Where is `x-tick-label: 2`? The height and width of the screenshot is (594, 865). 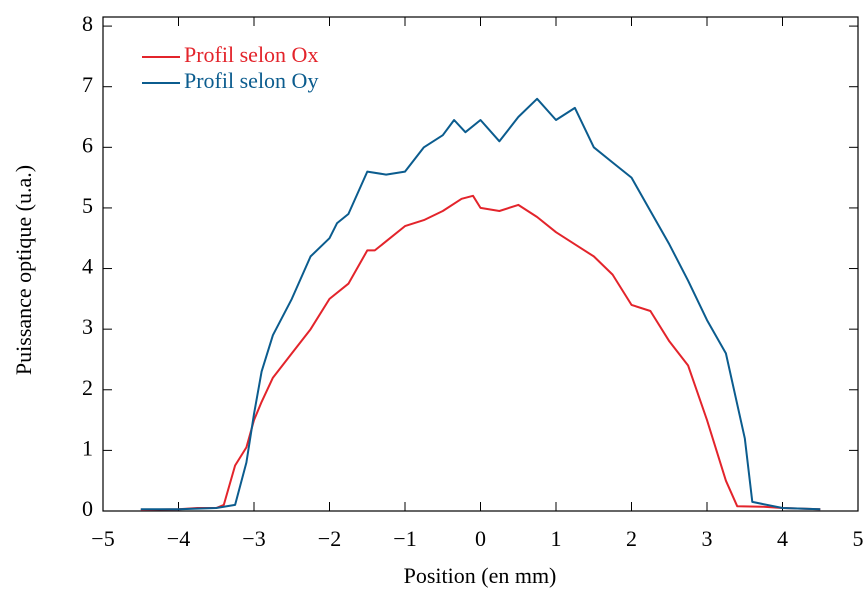 x-tick-label: 2 is located at coordinates (631, 538).